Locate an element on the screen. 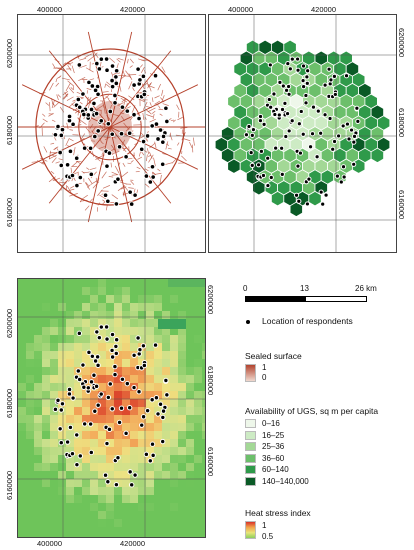  x-tick-c-1: 400000 is located at coordinates (50, 543).